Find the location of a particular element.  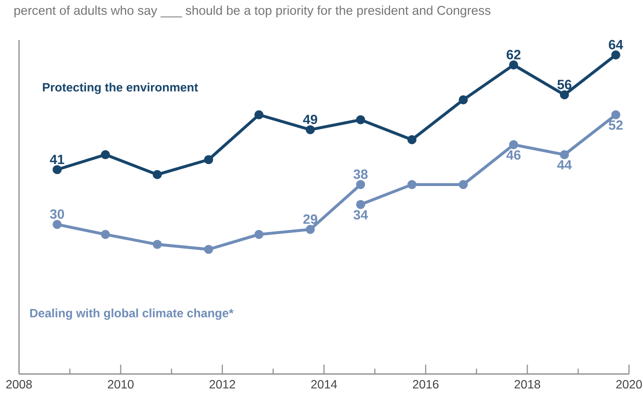

data-label: 29 is located at coordinates (310, 219).